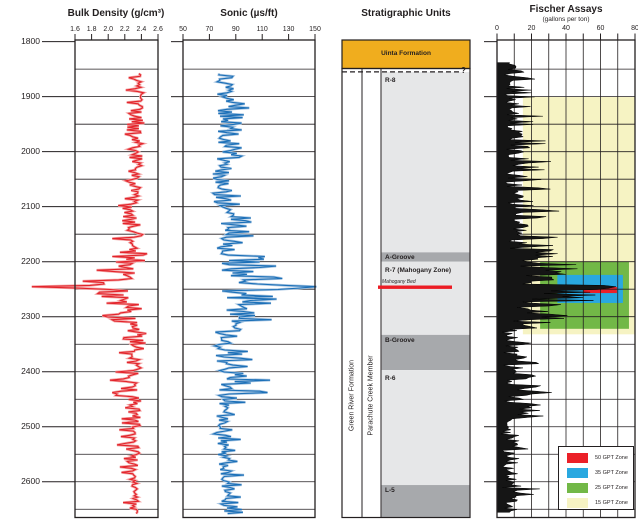 Image resolution: width=638 pixels, height=521 pixels. I want to click on unit-label-l5: L-5, so click(390, 491).